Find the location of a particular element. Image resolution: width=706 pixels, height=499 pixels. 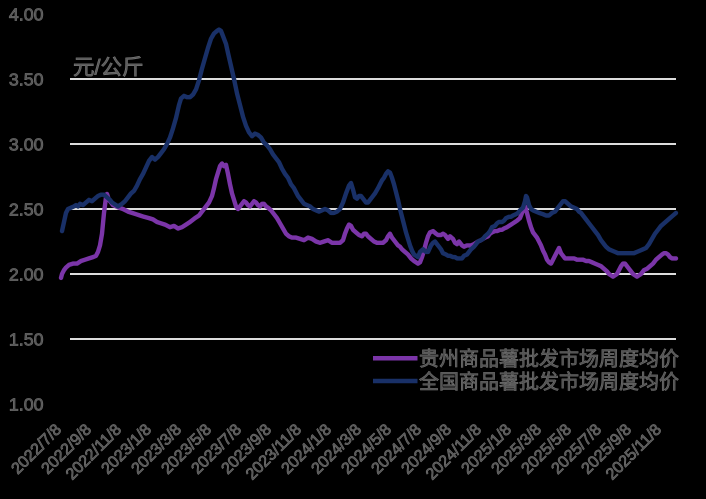

svg-text: 4.00 is located at coordinates (26, 14).